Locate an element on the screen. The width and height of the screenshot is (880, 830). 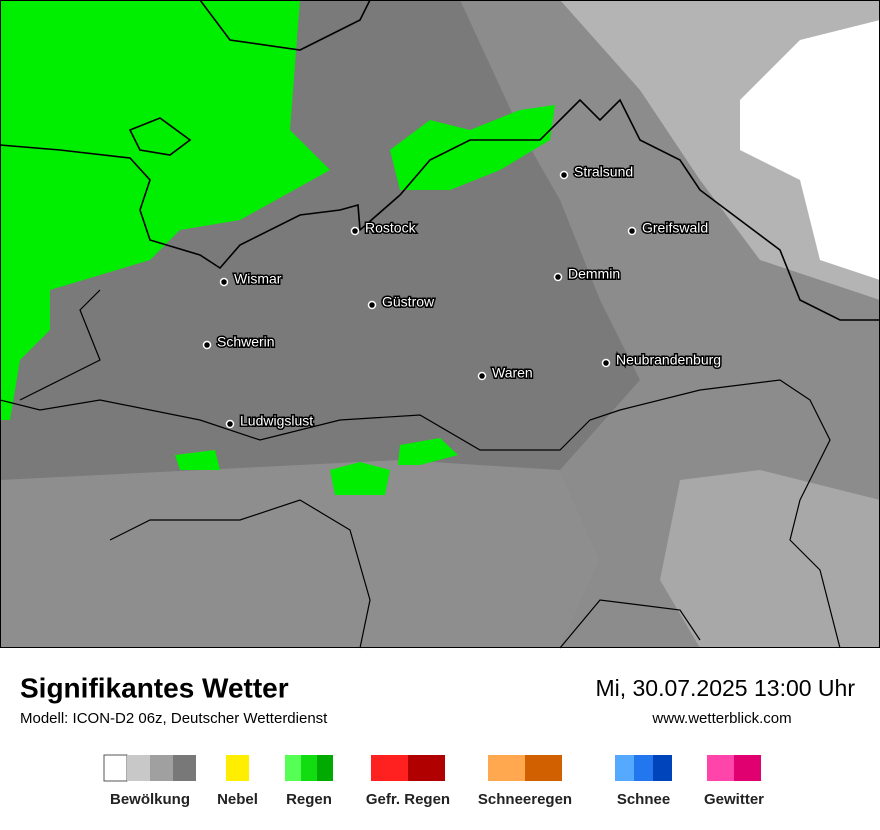
legend-label: Gefr. Regen is located at coordinates (408, 799).